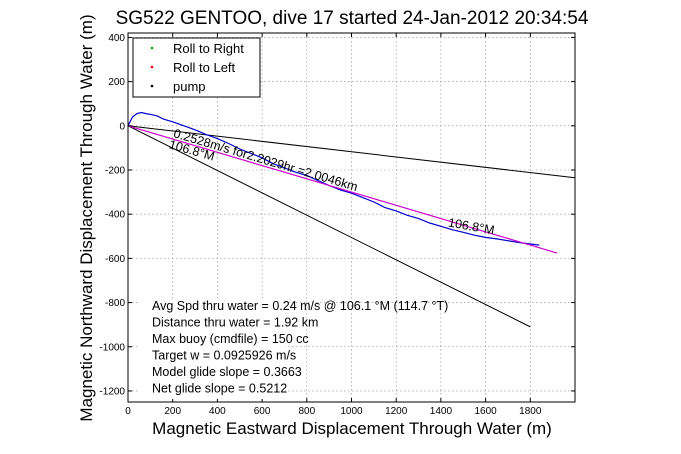 The height and width of the screenshot is (454, 681). What do you see at coordinates (116, 82) in the screenshot?
I see `y-tick-label: 200` at bounding box center [116, 82].